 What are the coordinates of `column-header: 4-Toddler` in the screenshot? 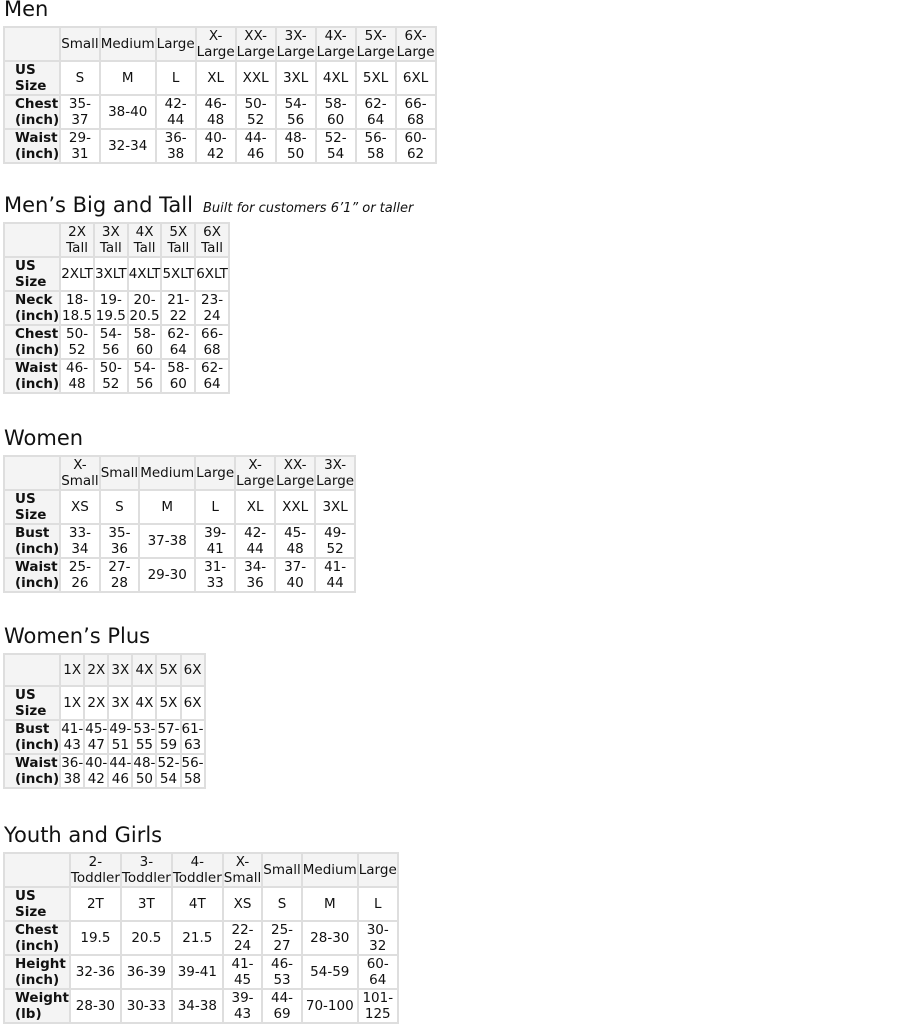 It's located at (197, 870).